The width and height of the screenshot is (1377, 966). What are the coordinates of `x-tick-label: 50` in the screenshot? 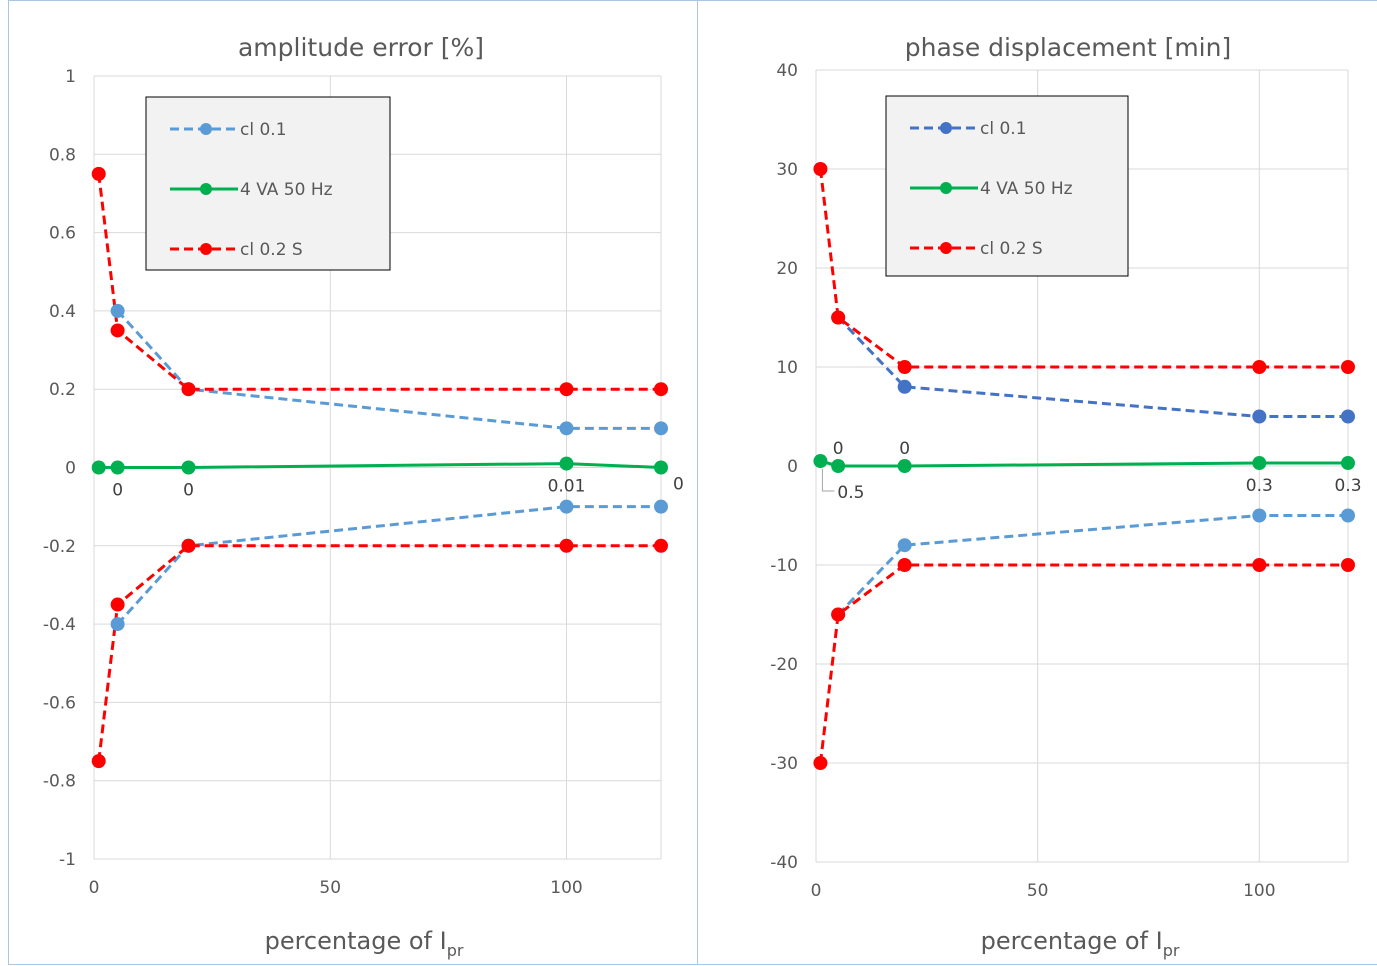 It's located at (330, 888).